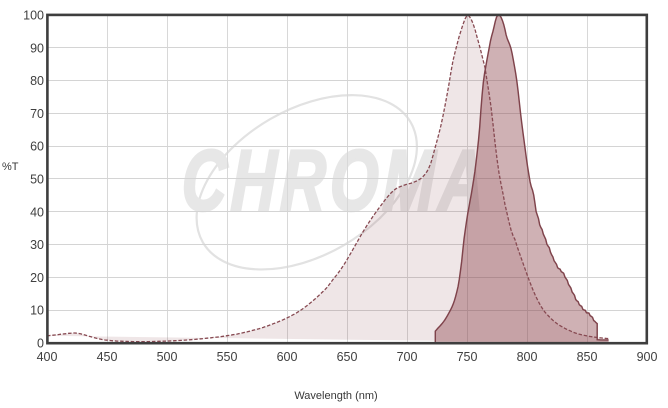  Describe the element at coordinates (40, 344) in the screenshot. I see `svg-text: 0` at that location.